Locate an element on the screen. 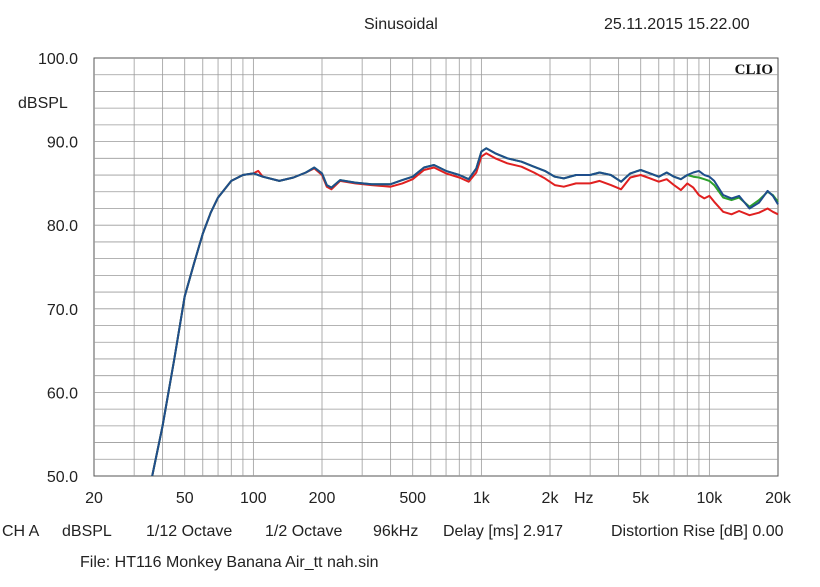 Image resolution: width=820 pixels, height=587 pixels. chart-mode: Sinusoidal is located at coordinates (401, 24).